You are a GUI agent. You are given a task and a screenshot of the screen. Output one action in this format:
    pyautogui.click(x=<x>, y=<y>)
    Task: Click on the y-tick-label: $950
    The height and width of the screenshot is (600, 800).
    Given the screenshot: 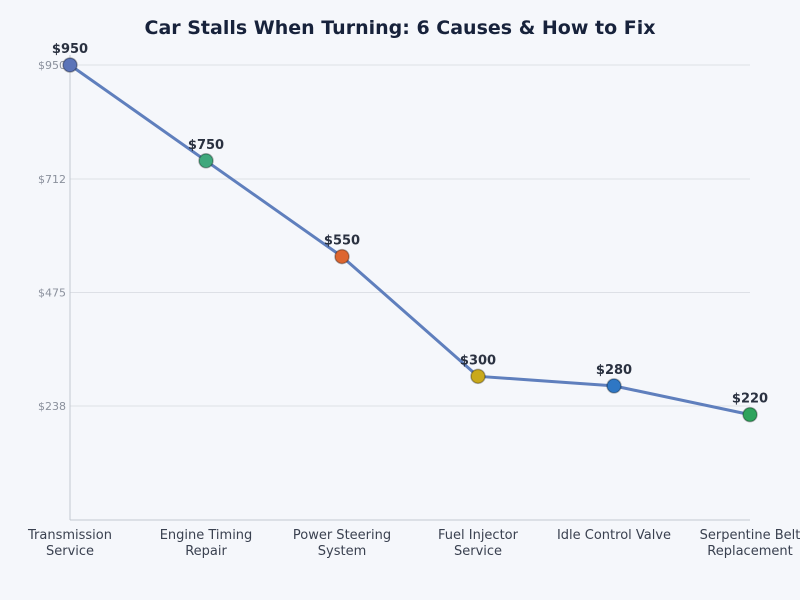 What is the action you would take?
    pyautogui.click(x=52, y=65)
    